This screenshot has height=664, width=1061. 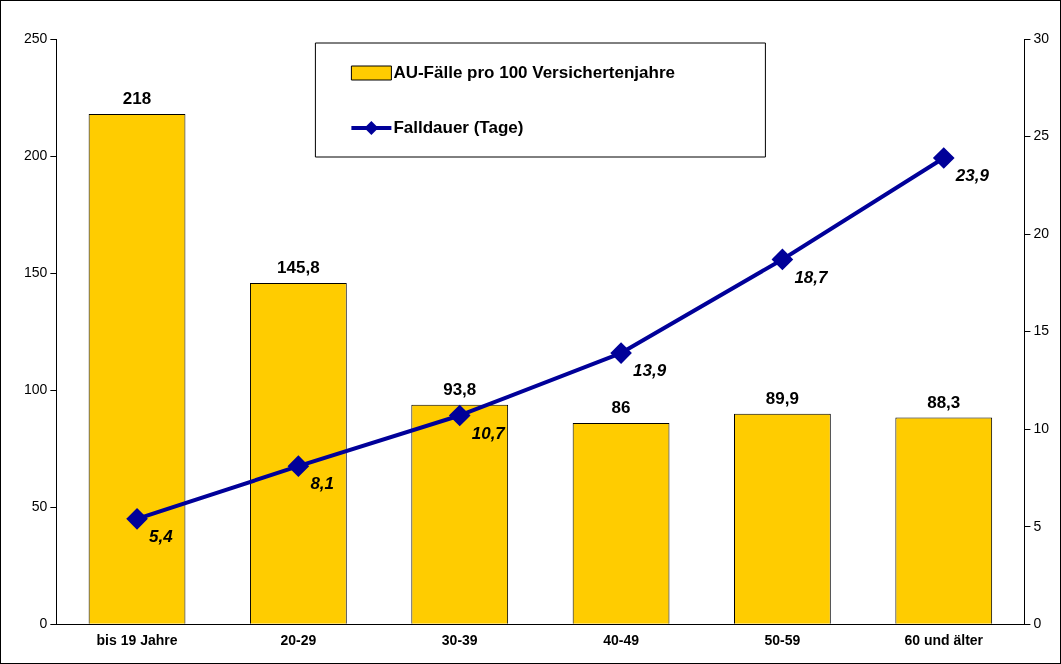 I want to click on x-tick-label: 20-29, so click(x=298, y=640).